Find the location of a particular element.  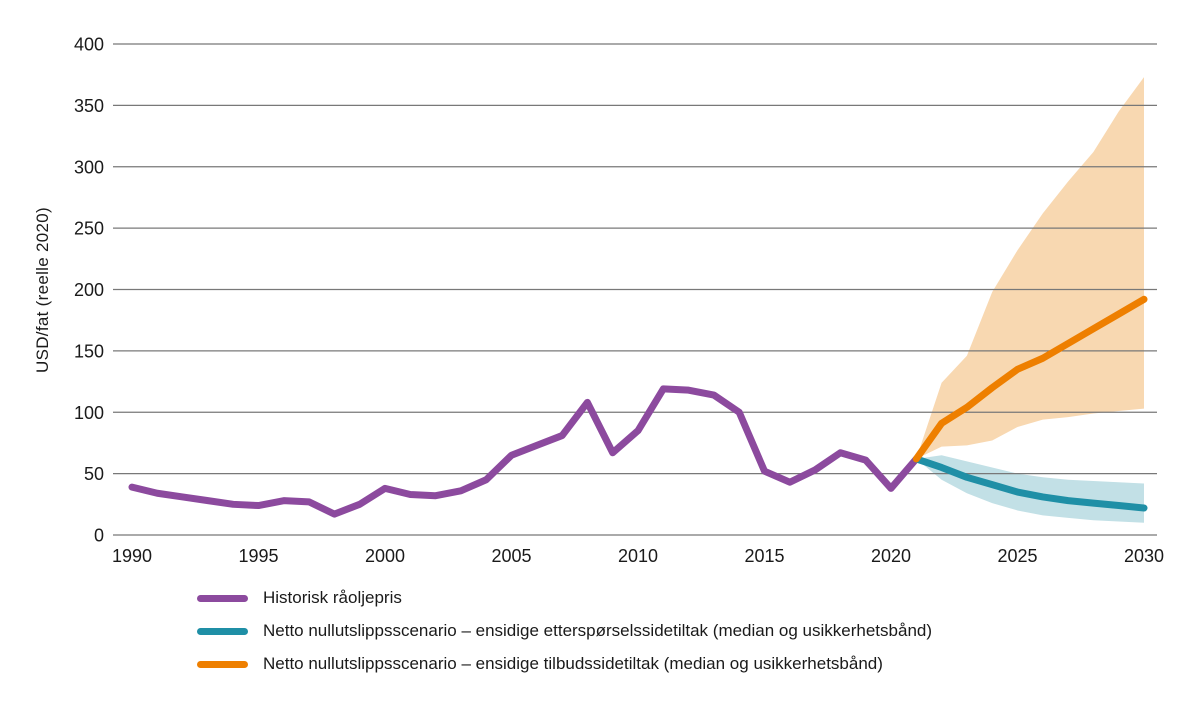

legend-swatch-supply-side-icon is located at coordinates (222, 664).